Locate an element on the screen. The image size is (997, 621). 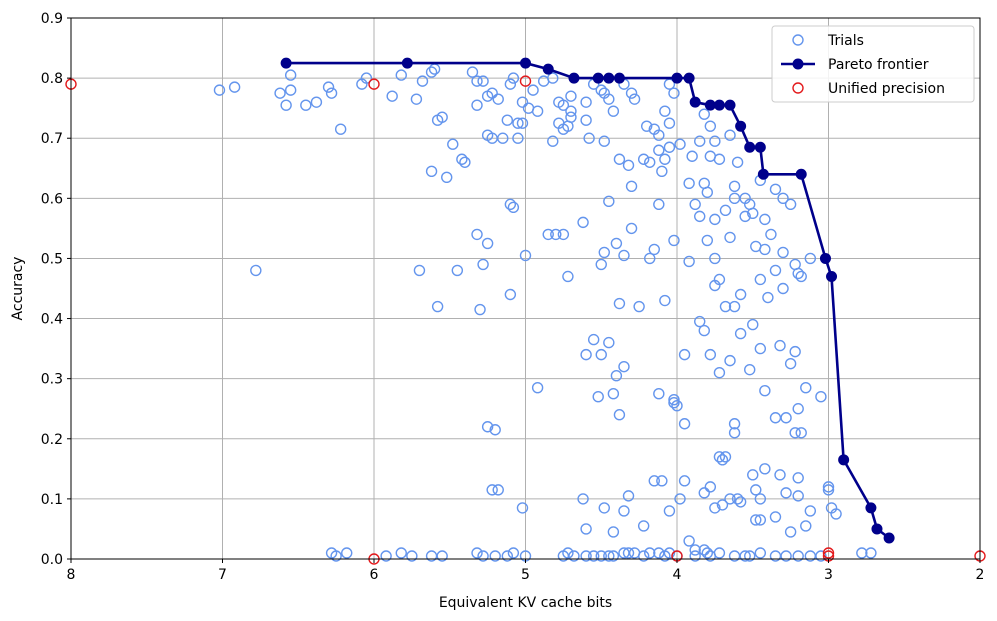
y-tick-label: 0.7 is located at coordinates (52, 139).